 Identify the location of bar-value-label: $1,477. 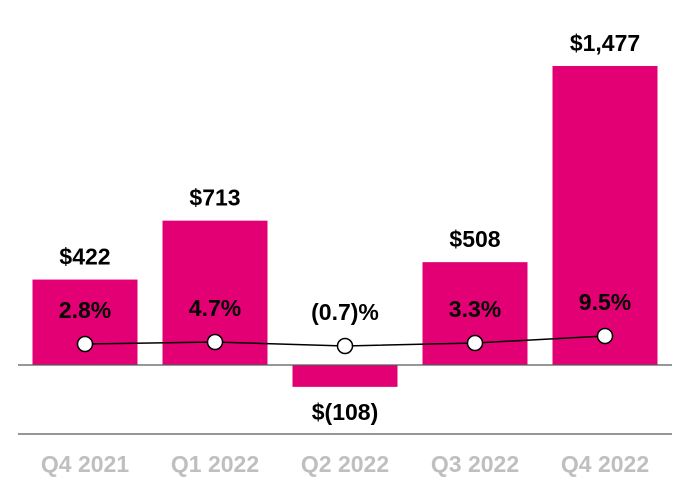
(605, 43).